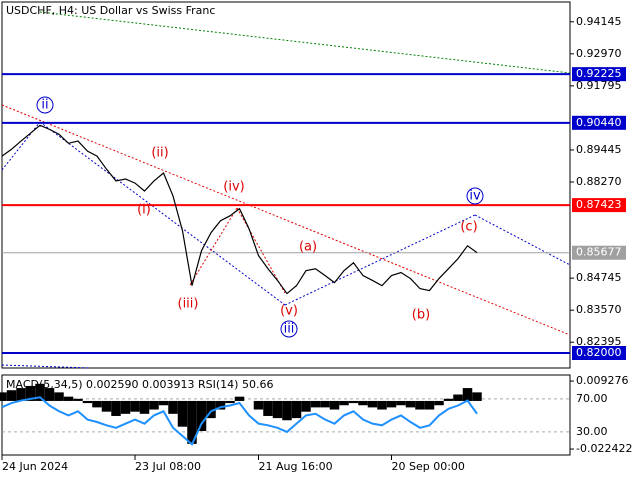 The height and width of the screenshot is (480, 640). I want to click on level-label: 0.85677, so click(599, 252).